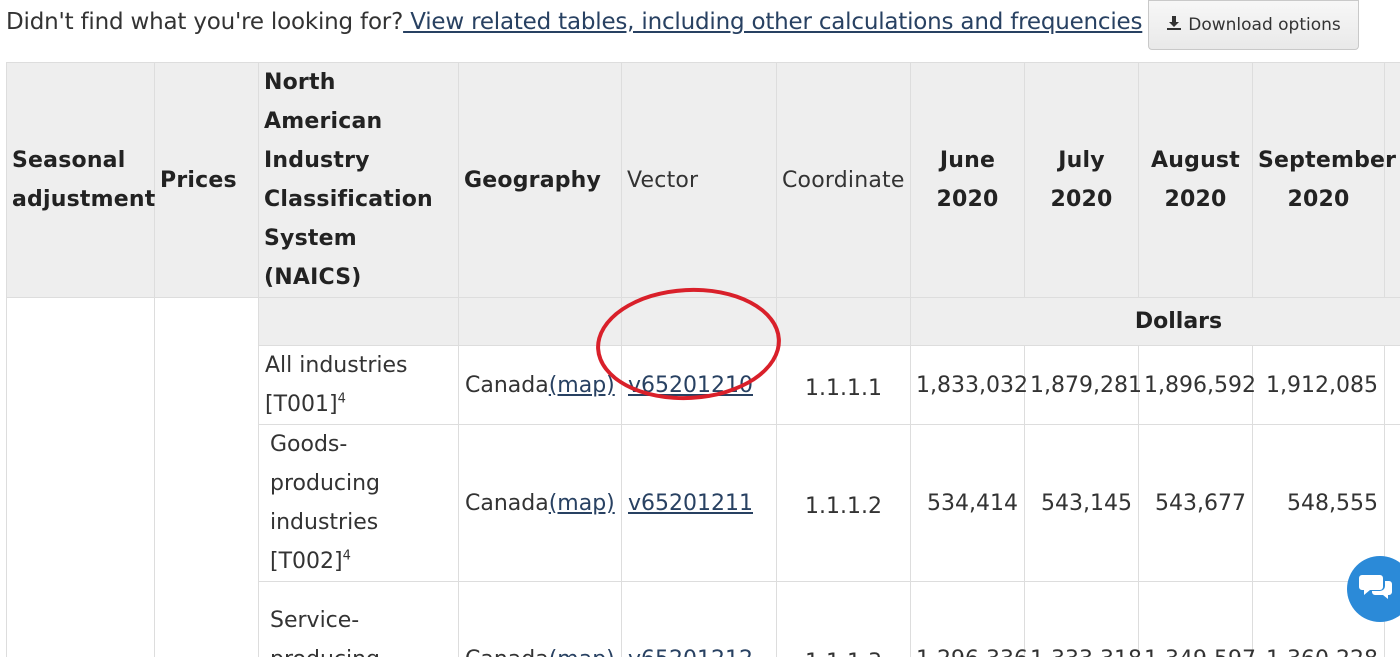 This screenshot has height=657, width=1400. Describe the element at coordinates (1083, 619) in the screenshot. I see `value-cell: 1,333,318` at that location.